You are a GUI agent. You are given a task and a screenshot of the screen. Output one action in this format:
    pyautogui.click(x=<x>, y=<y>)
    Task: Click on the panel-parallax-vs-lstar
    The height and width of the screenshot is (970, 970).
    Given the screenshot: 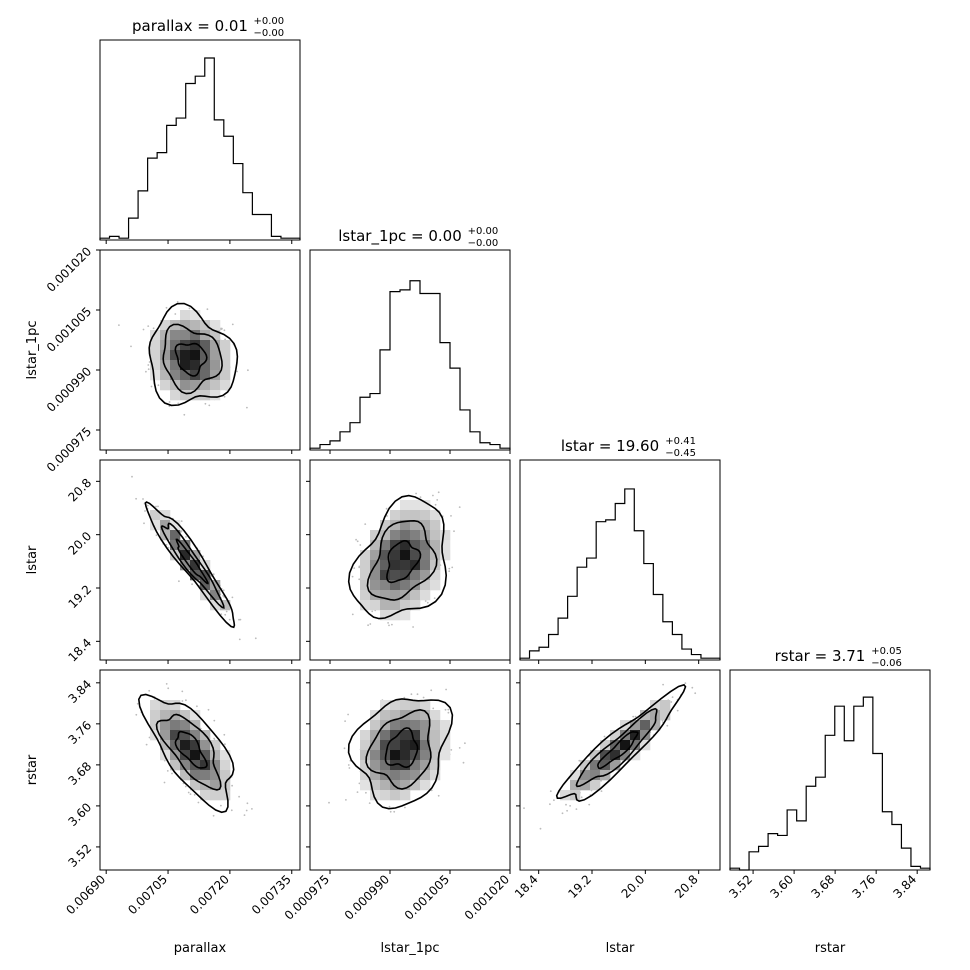 What is the action you would take?
    pyautogui.click(x=200, y=560)
    